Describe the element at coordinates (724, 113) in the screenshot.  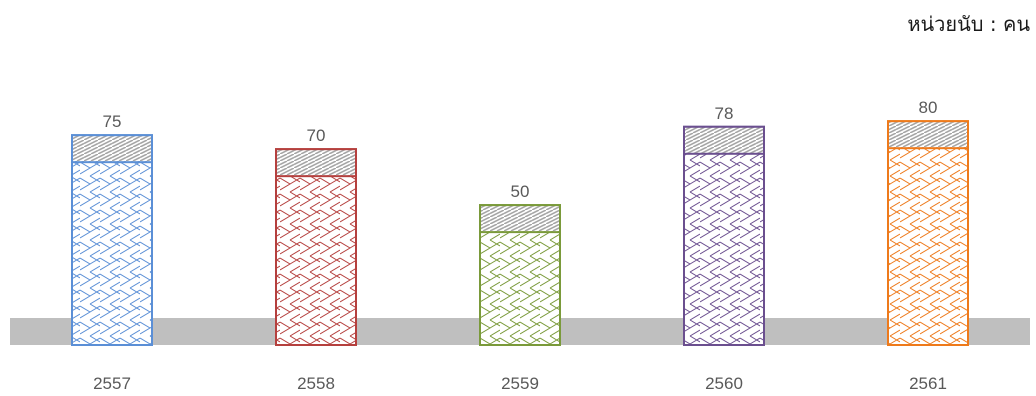
I see `data-label-2560: 78` at that location.